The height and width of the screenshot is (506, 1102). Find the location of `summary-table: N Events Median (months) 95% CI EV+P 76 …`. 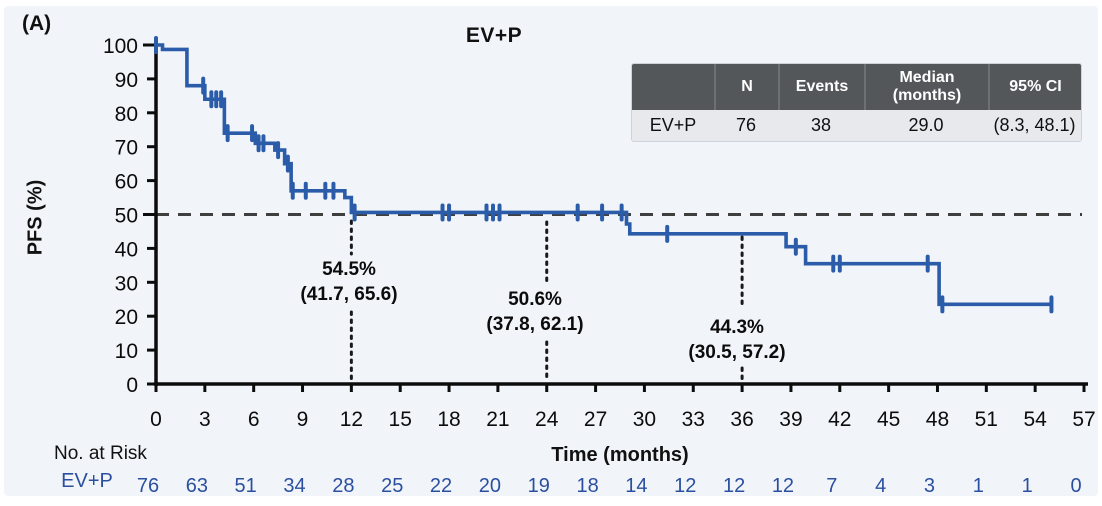

summary-table: N Events Median (months) 95% CI EV+P 76 … is located at coordinates (856, 102).